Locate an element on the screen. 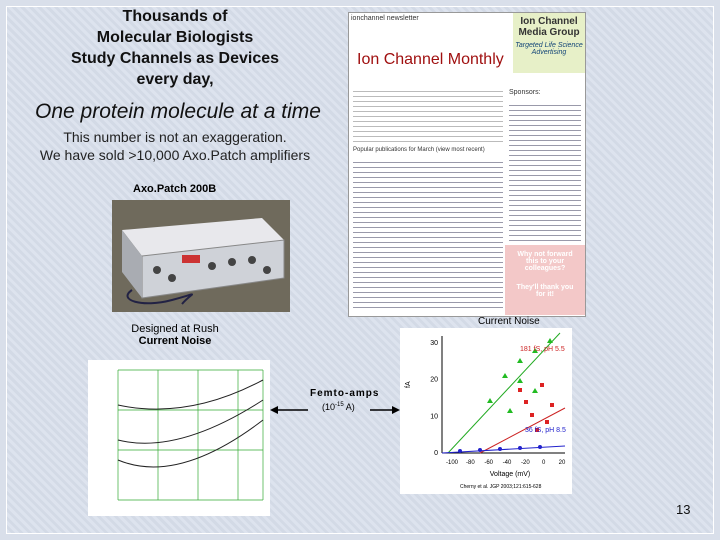  brand-line: Media Group is located at coordinates (549, 32).